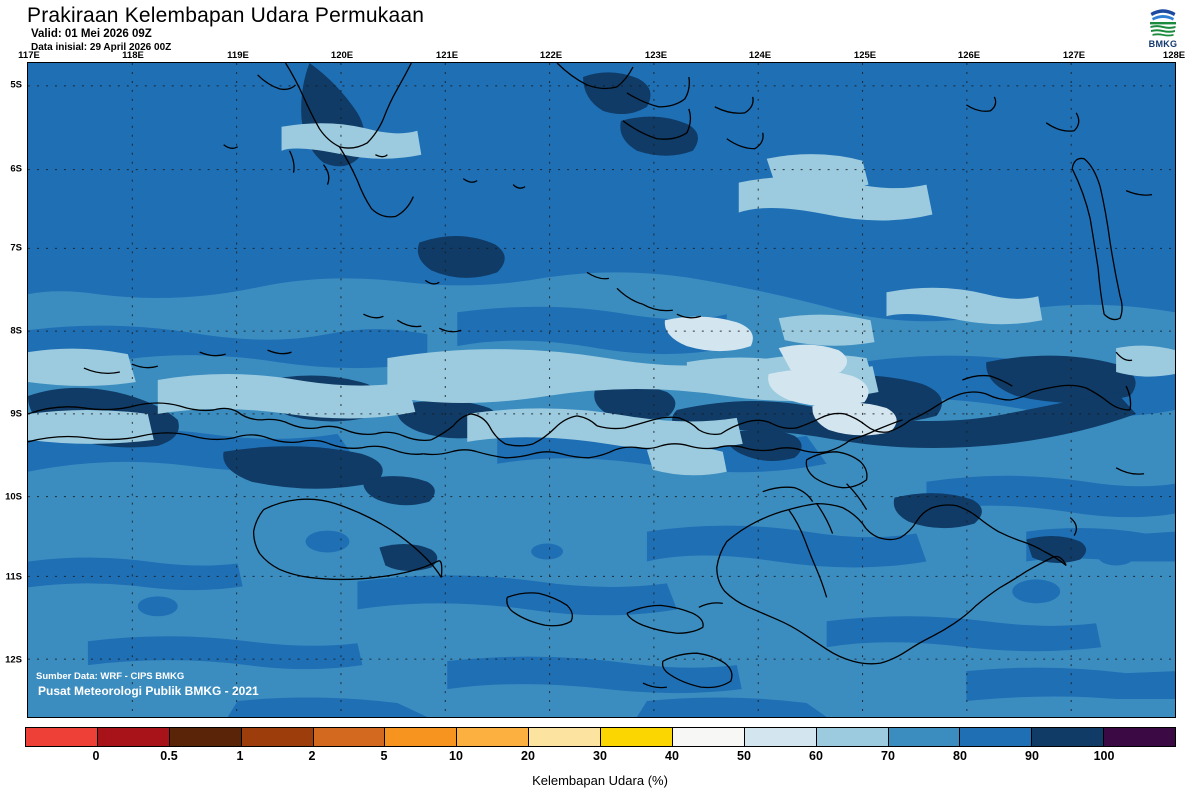 The width and height of the screenshot is (1200, 800). Describe the element at coordinates (1074, 55) in the screenshot. I see `x-tick-127e: 127E` at that location.